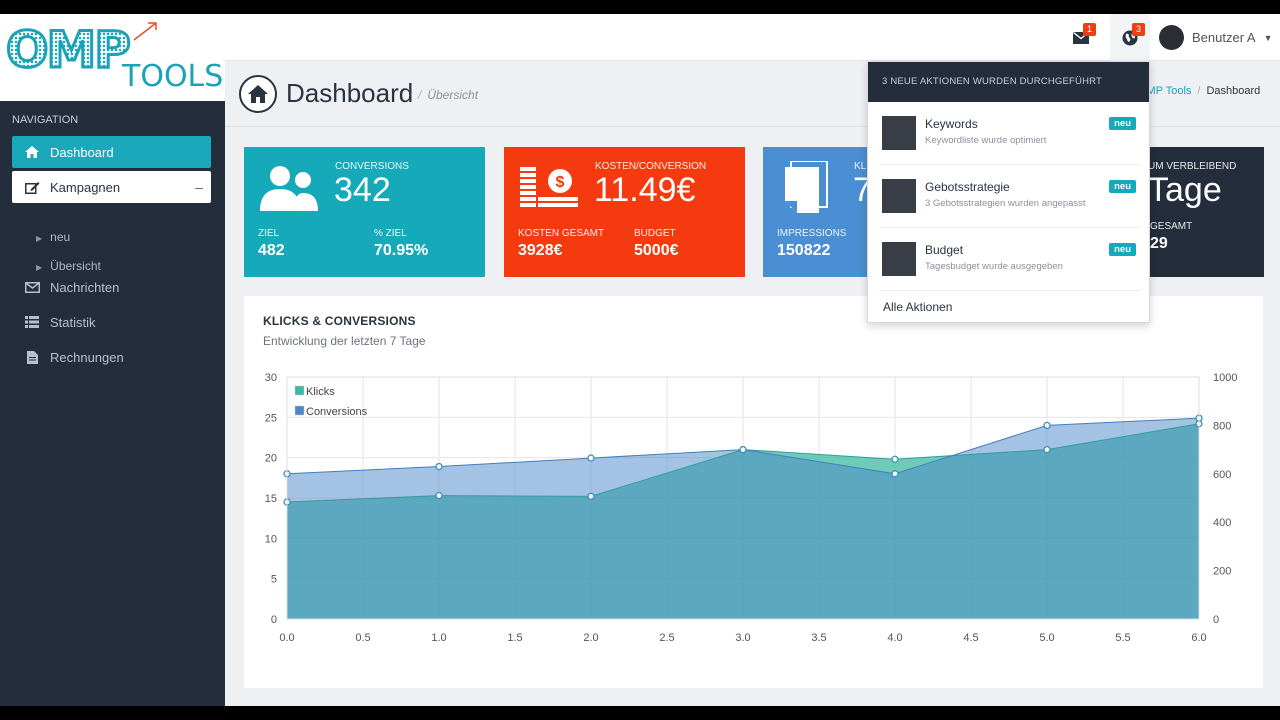 The image size is (1280, 720). What do you see at coordinates (1159, 243) in the screenshot?
I see `card-sub-value: 29` at bounding box center [1159, 243].